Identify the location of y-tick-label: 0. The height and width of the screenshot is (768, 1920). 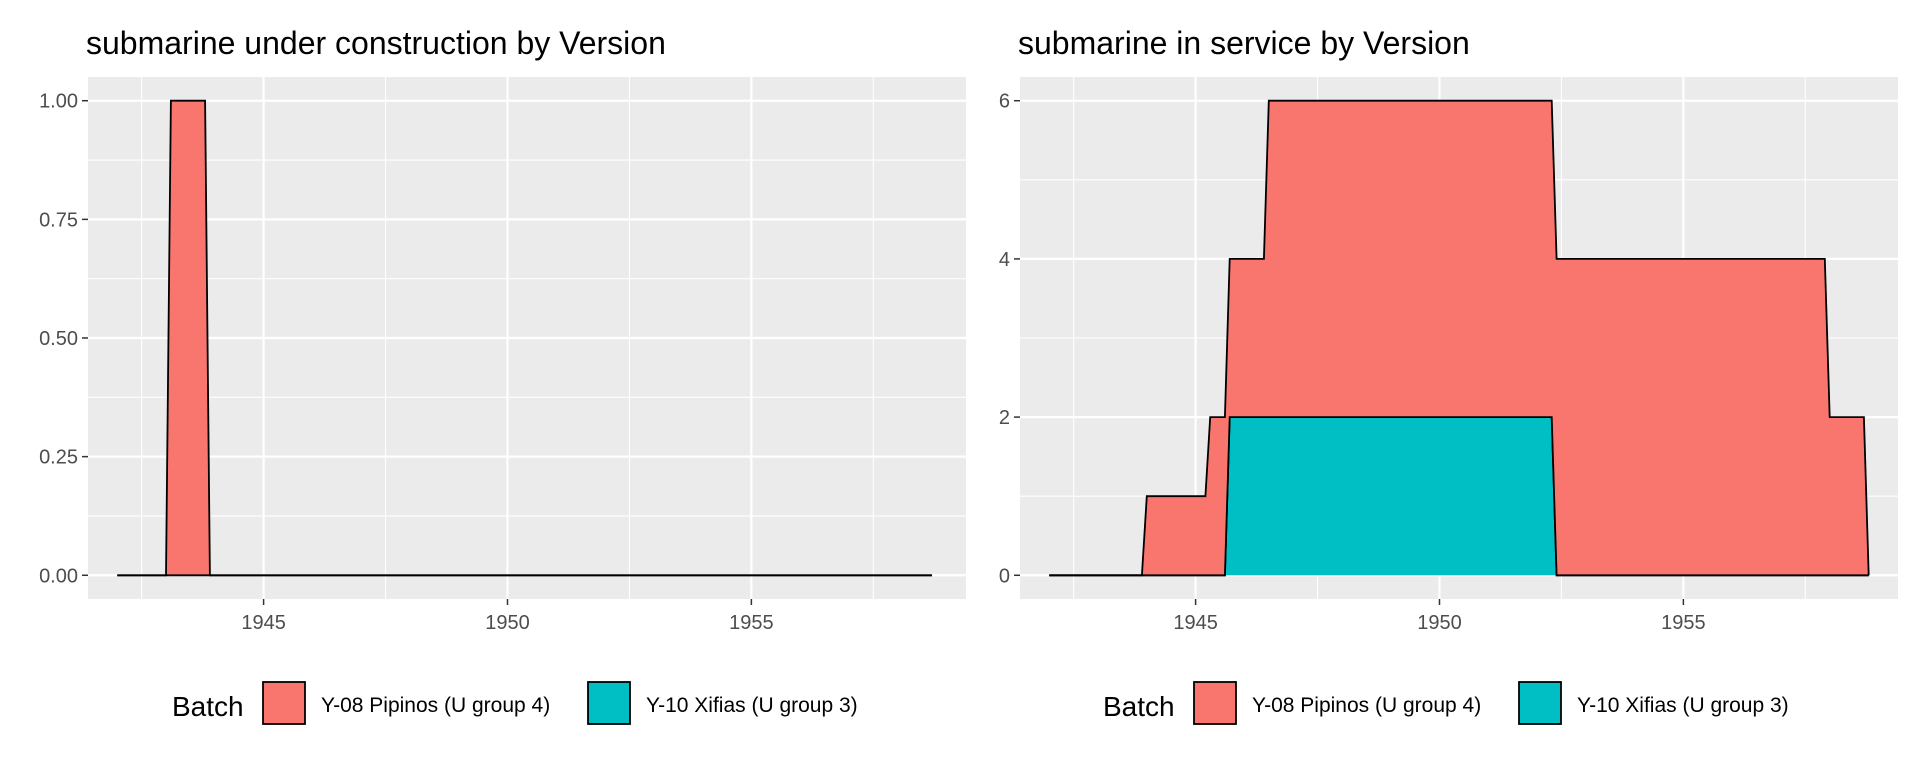
(1004, 576).